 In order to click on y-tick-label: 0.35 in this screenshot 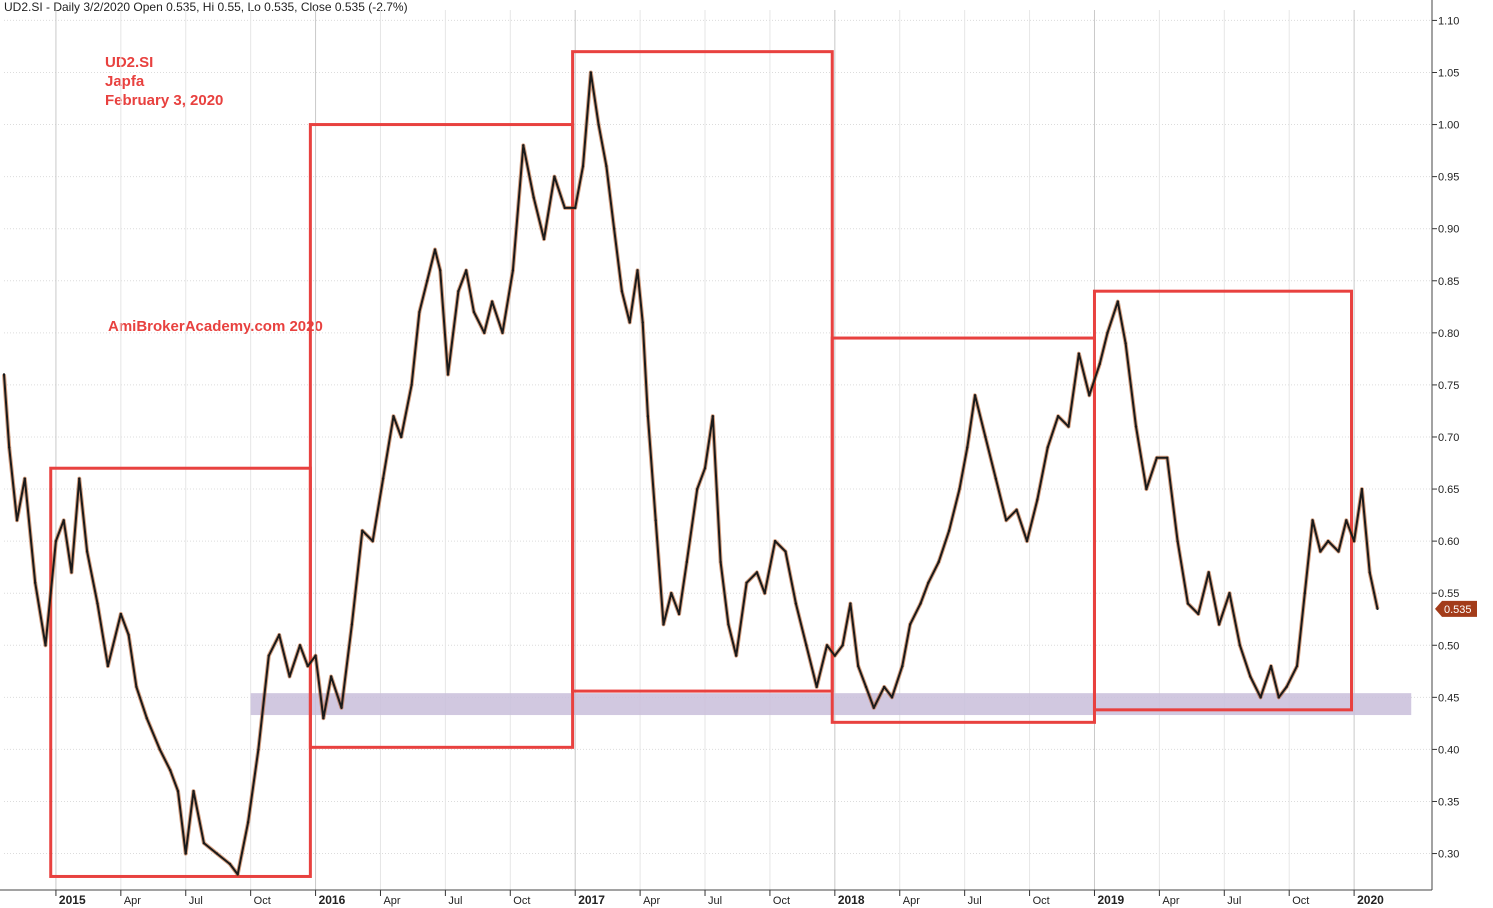, I will do `click(1448, 802)`.